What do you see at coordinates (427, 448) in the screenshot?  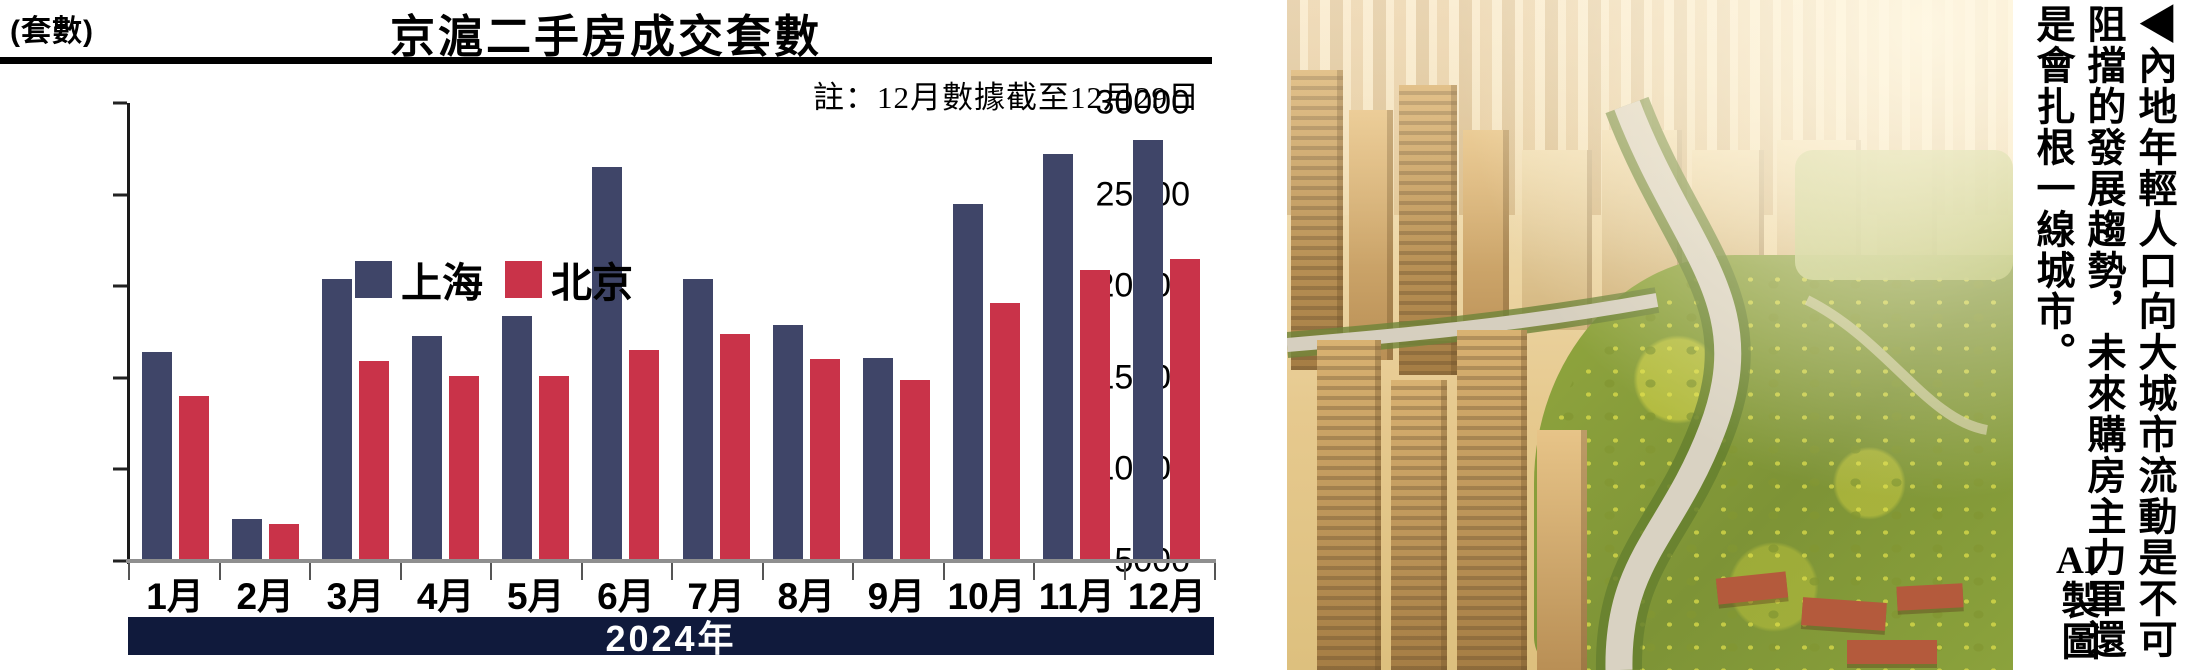 I see `bar-上海-4月` at bounding box center [427, 448].